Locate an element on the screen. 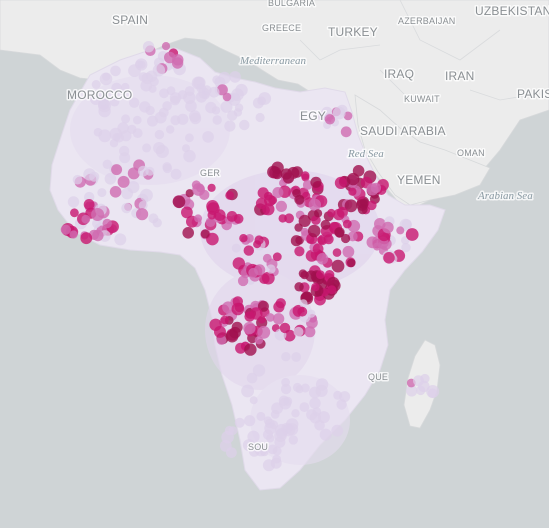 Image resolution: width=549 pixels, height=528 pixels. label-yemen: YEMEN is located at coordinates (419, 180).